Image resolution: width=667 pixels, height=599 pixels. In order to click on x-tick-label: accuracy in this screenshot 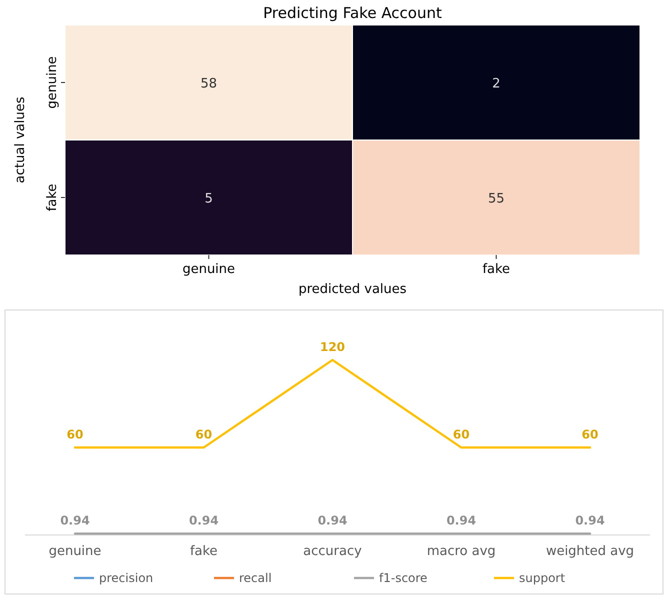, I will do `click(332, 551)`.